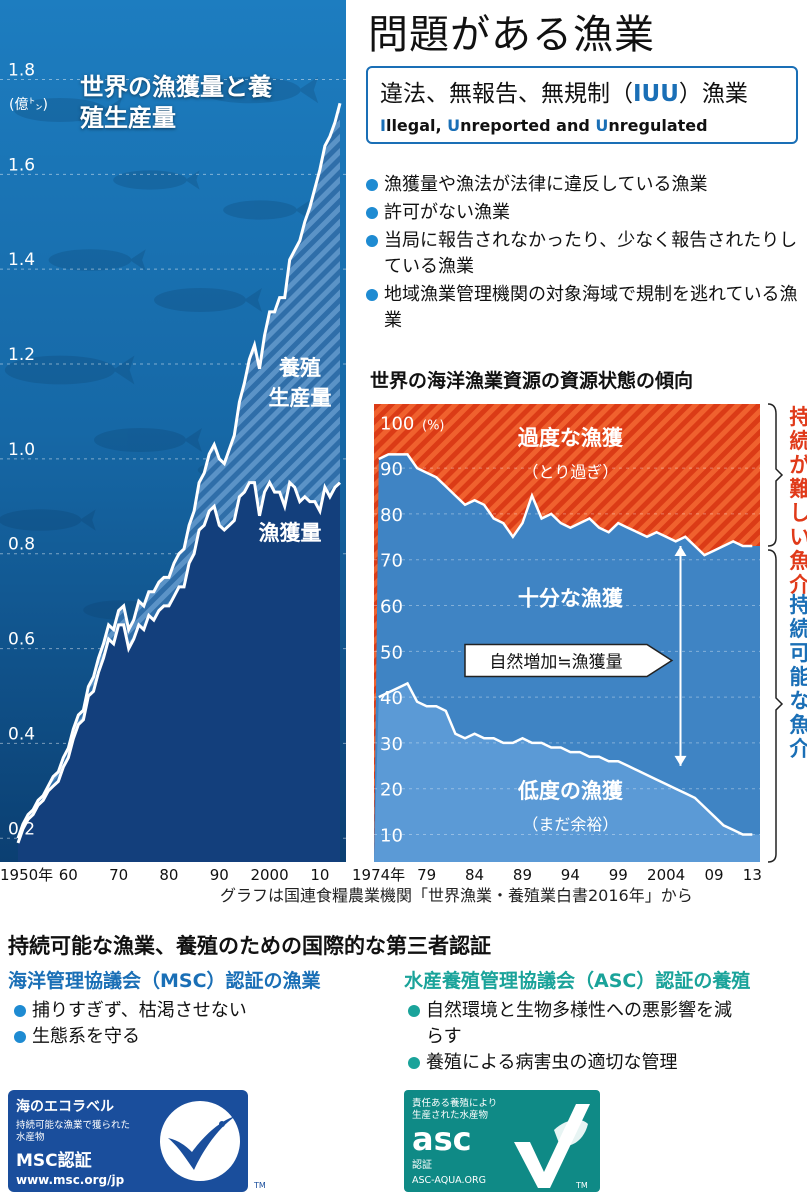 Image resolution: width=807 pixels, height=1200 pixels. Describe the element at coordinates (680, 550) in the screenshot. I see `arrow-head-up` at that location.